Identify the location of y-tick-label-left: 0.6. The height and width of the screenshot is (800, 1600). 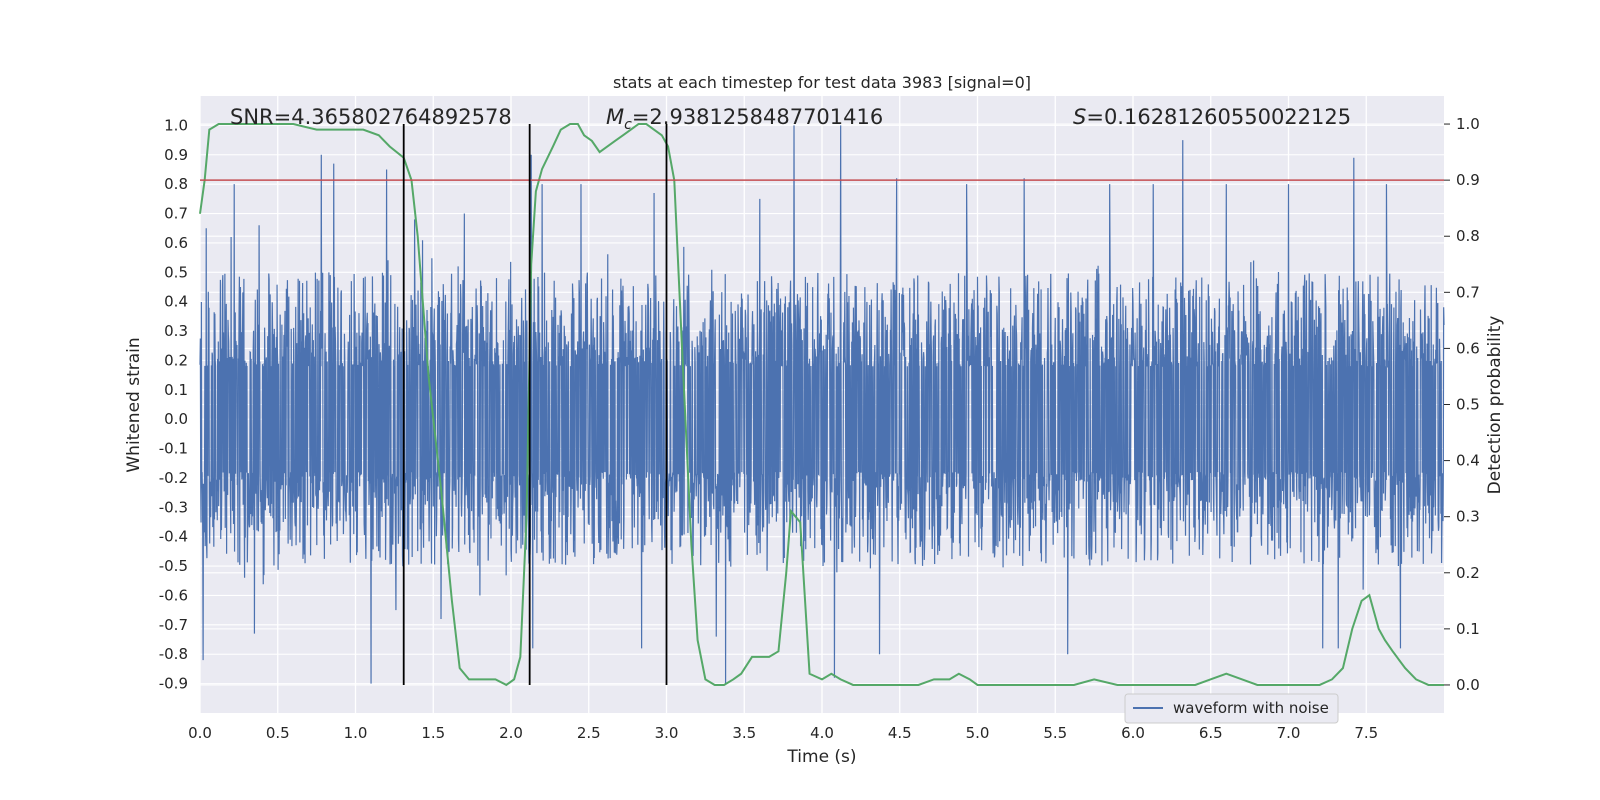
(176, 243).